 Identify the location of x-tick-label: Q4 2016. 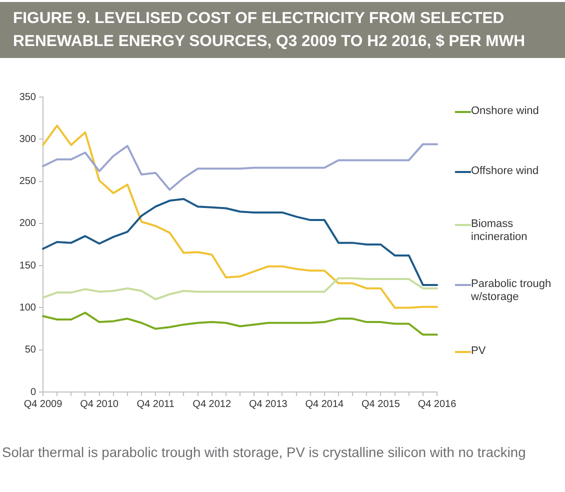
(437, 404).